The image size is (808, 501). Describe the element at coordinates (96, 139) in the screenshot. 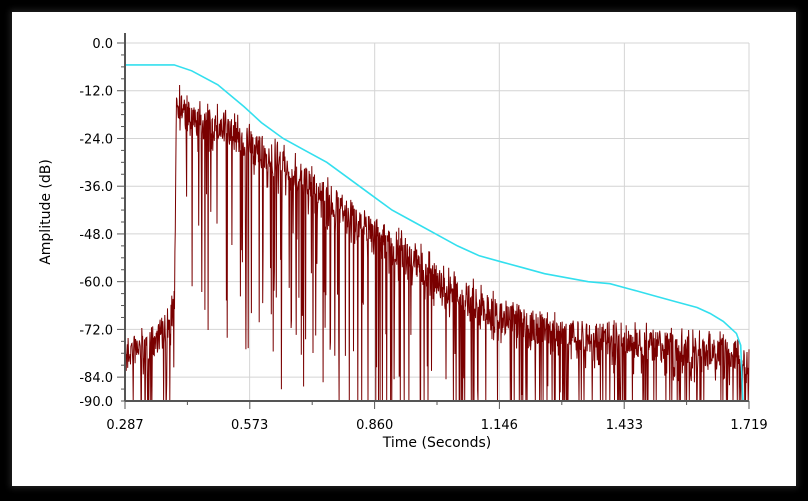

I see `y-tick-label-2: -24.0` at that location.